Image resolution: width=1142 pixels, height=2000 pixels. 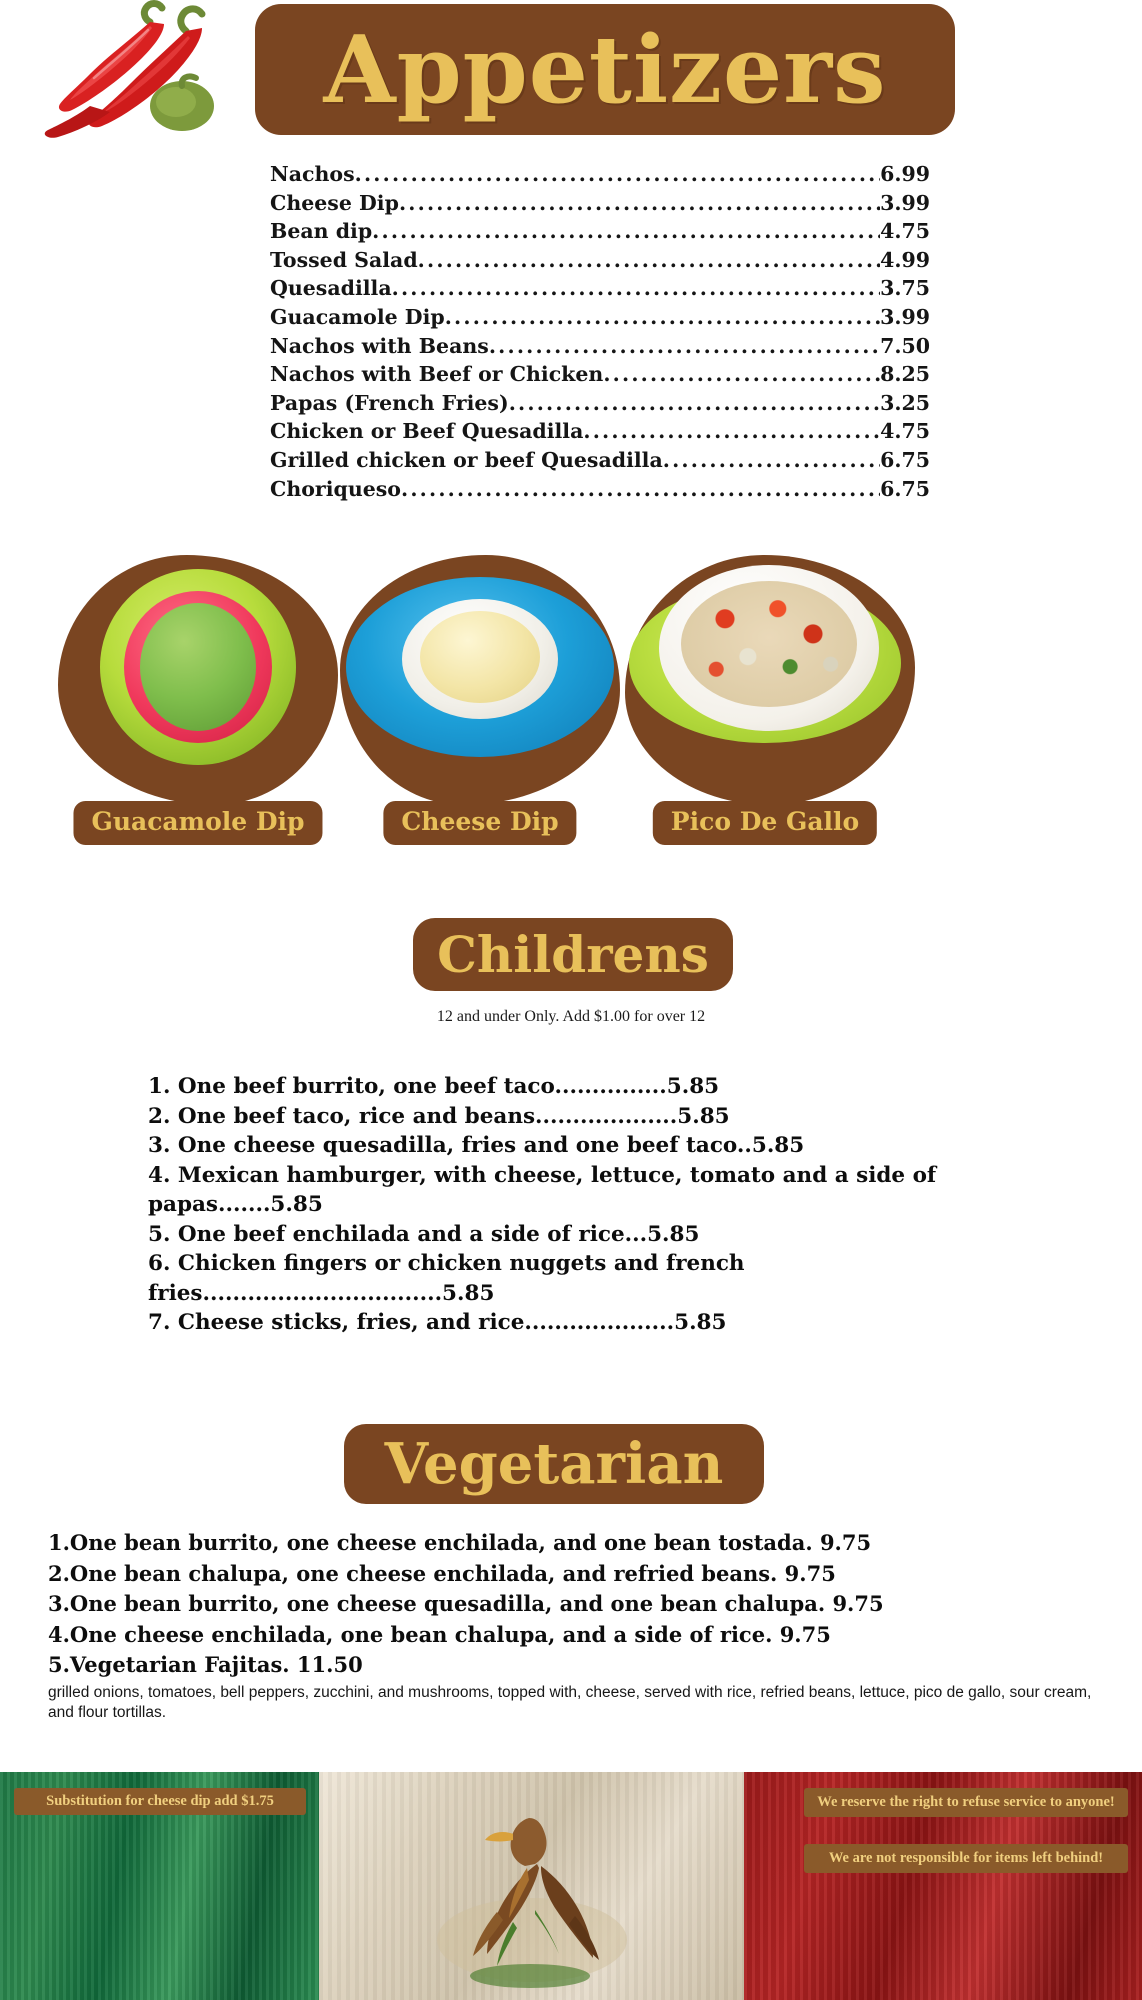 I want to click on appetizer-name: Nachos with Beans, so click(x=379, y=345).